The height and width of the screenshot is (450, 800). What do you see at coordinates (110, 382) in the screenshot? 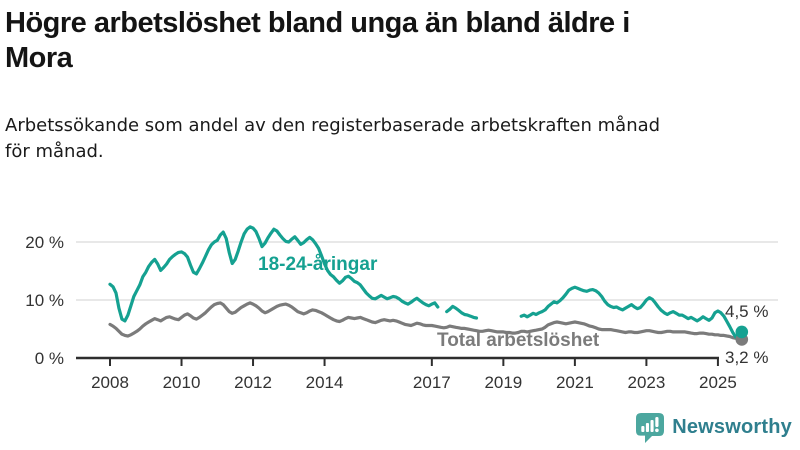
I see `x-axis-label: 2008` at bounding box center [110, 382].